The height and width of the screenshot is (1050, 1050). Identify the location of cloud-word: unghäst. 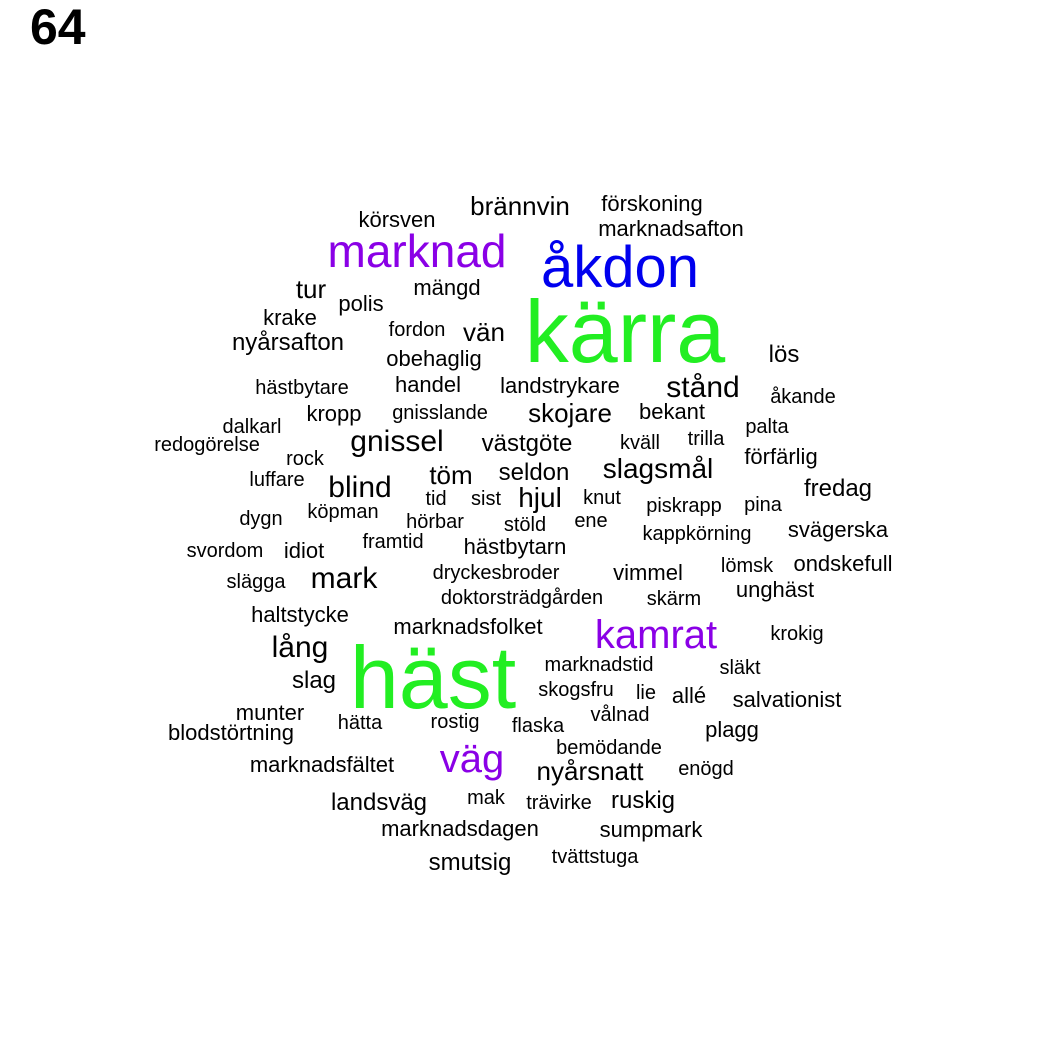
(775, 589).